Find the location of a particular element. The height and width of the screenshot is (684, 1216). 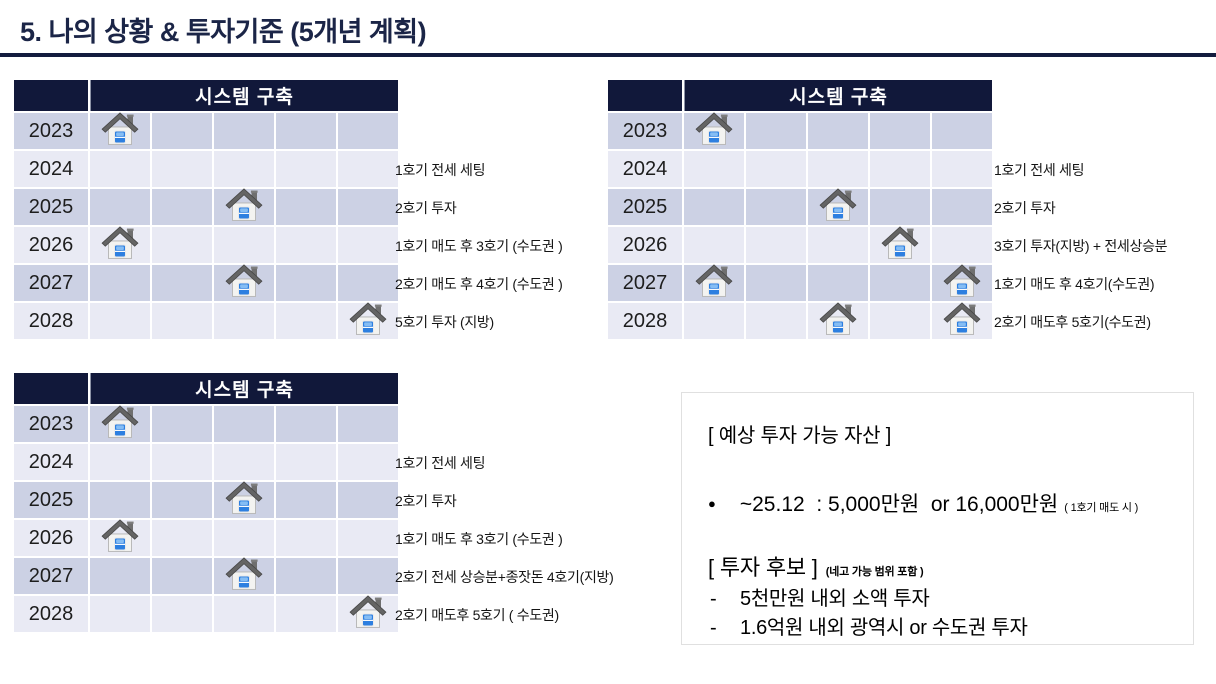

plan-annotation: 5호기 투자 (지방) is located at coordinates (444, 322).